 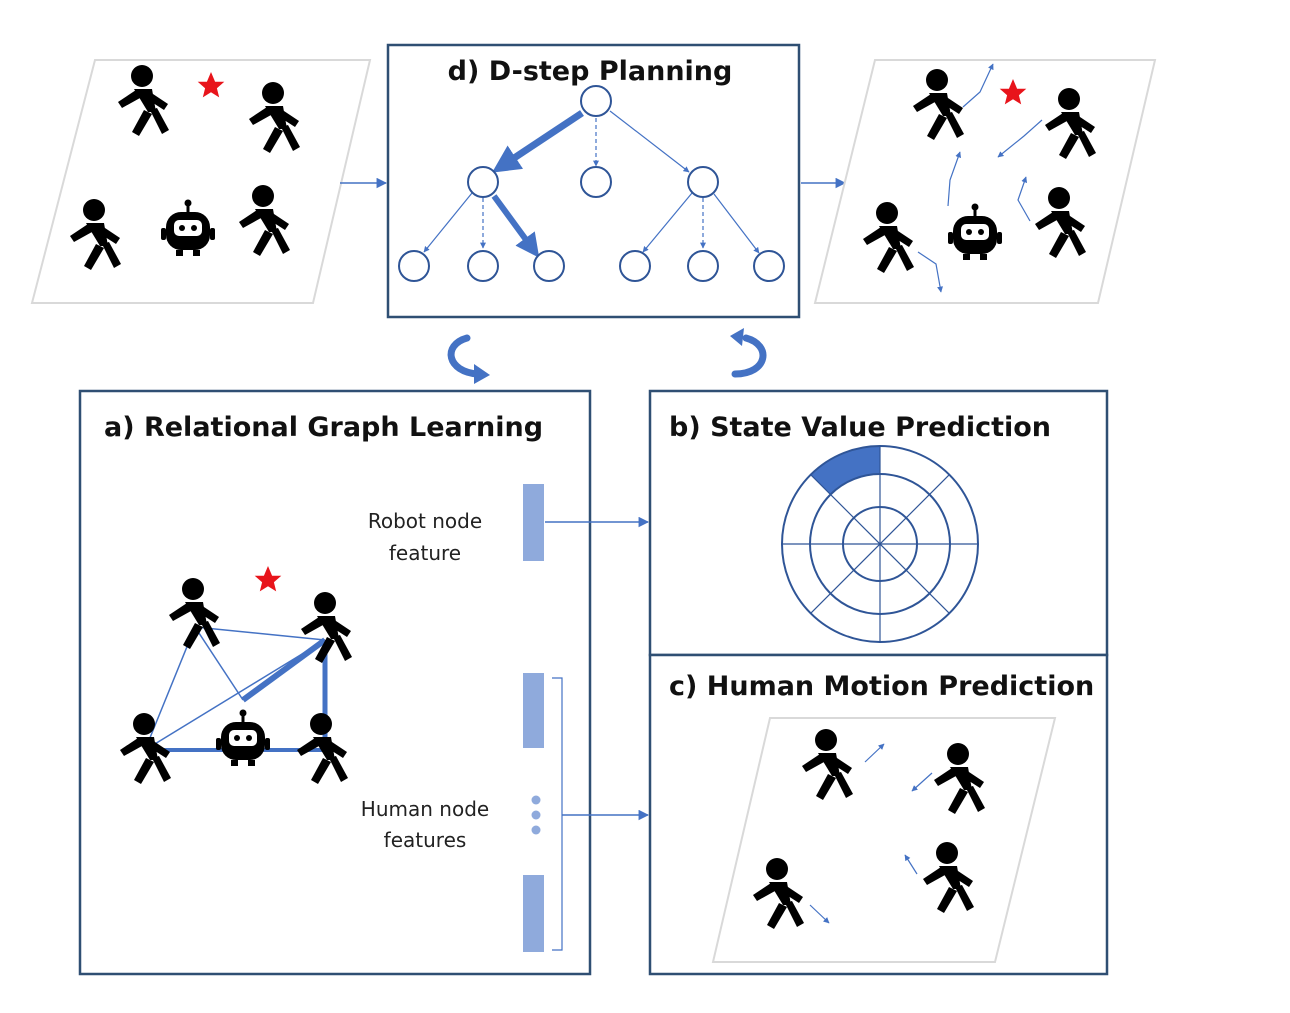 I want to click on human-features-label-line1: Human node, so click(x=425, y=809).